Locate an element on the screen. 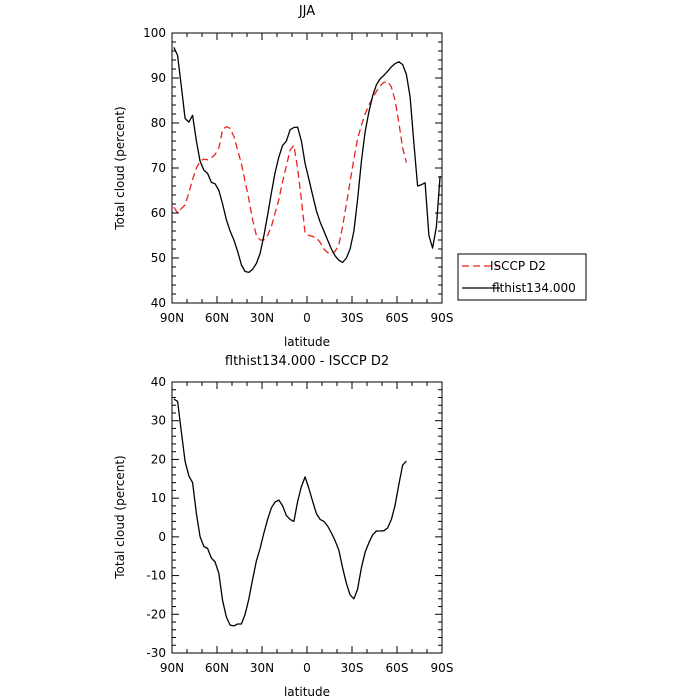  bot-y-tick-label: 20 is located at coordinates (158, 459).